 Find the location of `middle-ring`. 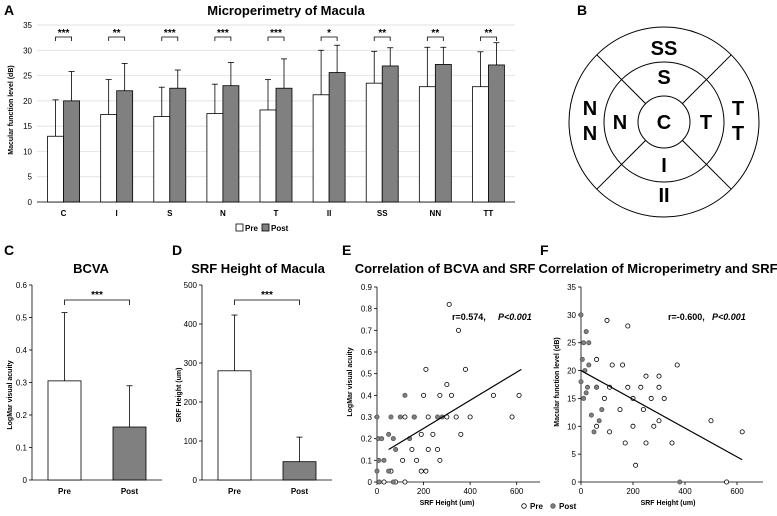

middle-ring is located at coordinates (664, 122).